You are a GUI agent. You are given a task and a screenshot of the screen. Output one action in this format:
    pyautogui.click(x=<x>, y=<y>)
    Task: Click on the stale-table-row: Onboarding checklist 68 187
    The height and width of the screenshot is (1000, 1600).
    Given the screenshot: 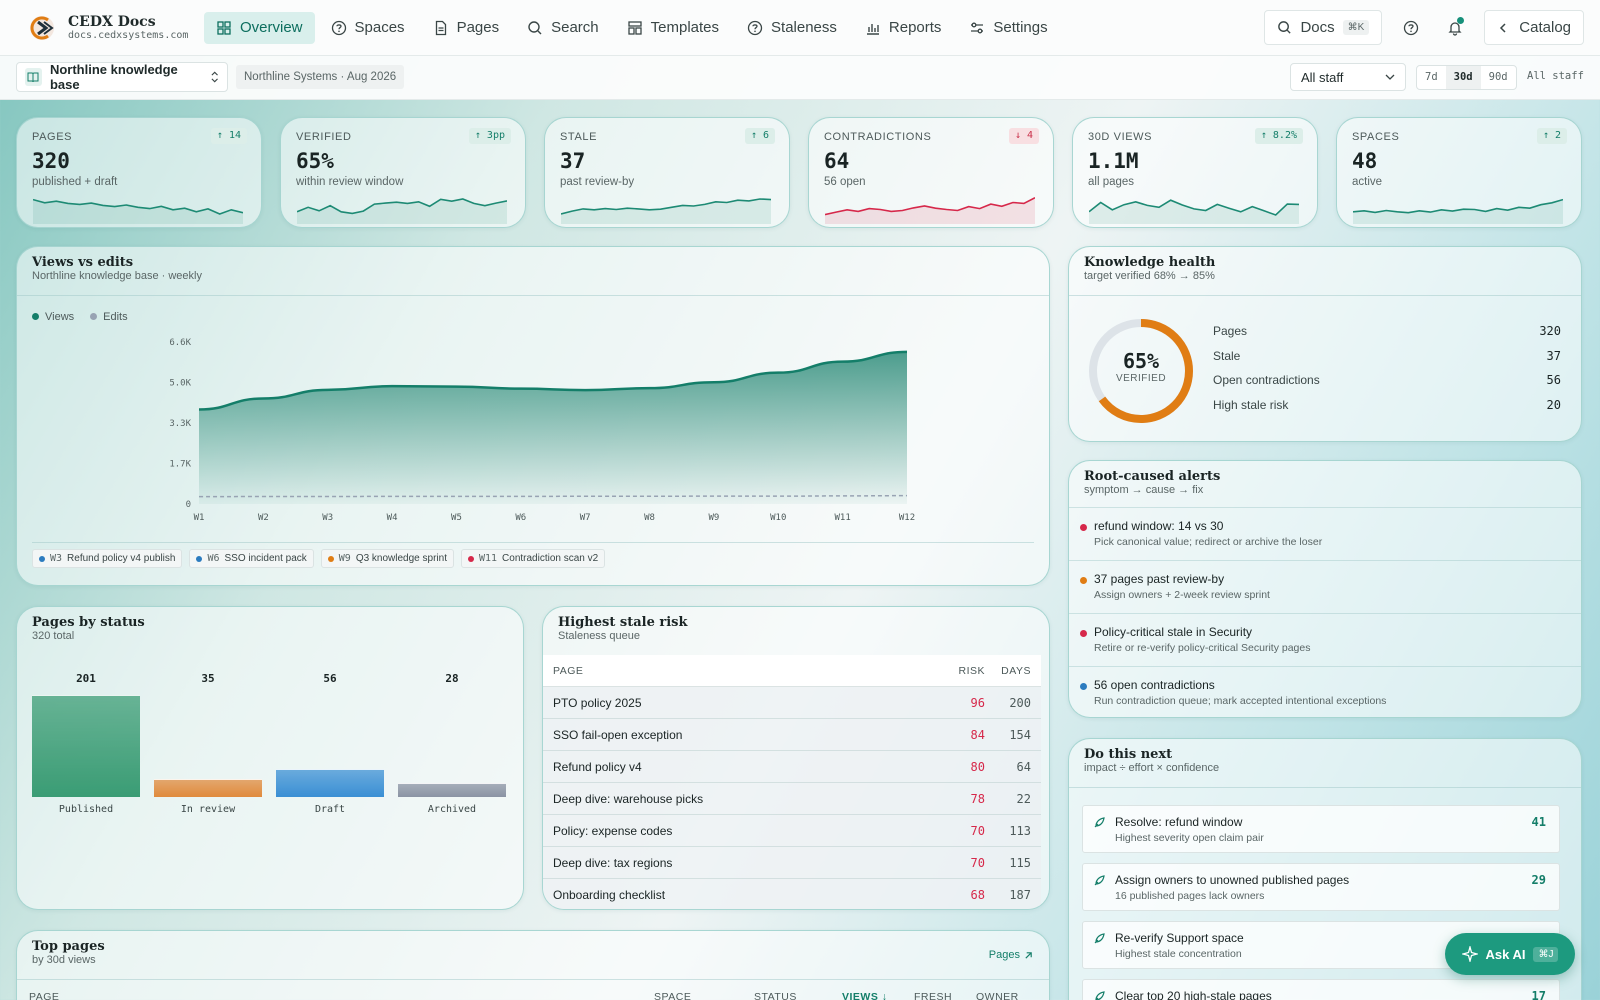 What is the action you would take?
    pyautogui.click(x=792, y=894)
    